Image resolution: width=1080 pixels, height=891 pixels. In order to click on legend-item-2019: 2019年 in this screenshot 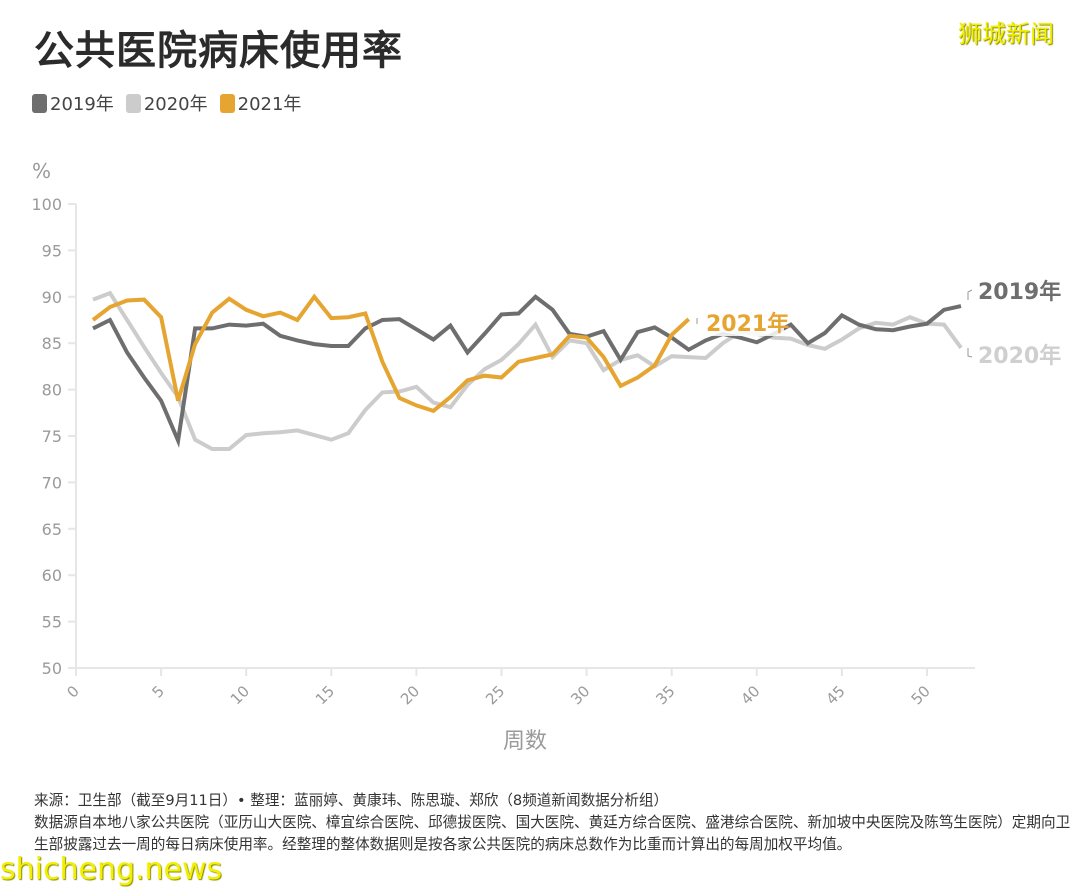, I will do `click(73, 103)`.